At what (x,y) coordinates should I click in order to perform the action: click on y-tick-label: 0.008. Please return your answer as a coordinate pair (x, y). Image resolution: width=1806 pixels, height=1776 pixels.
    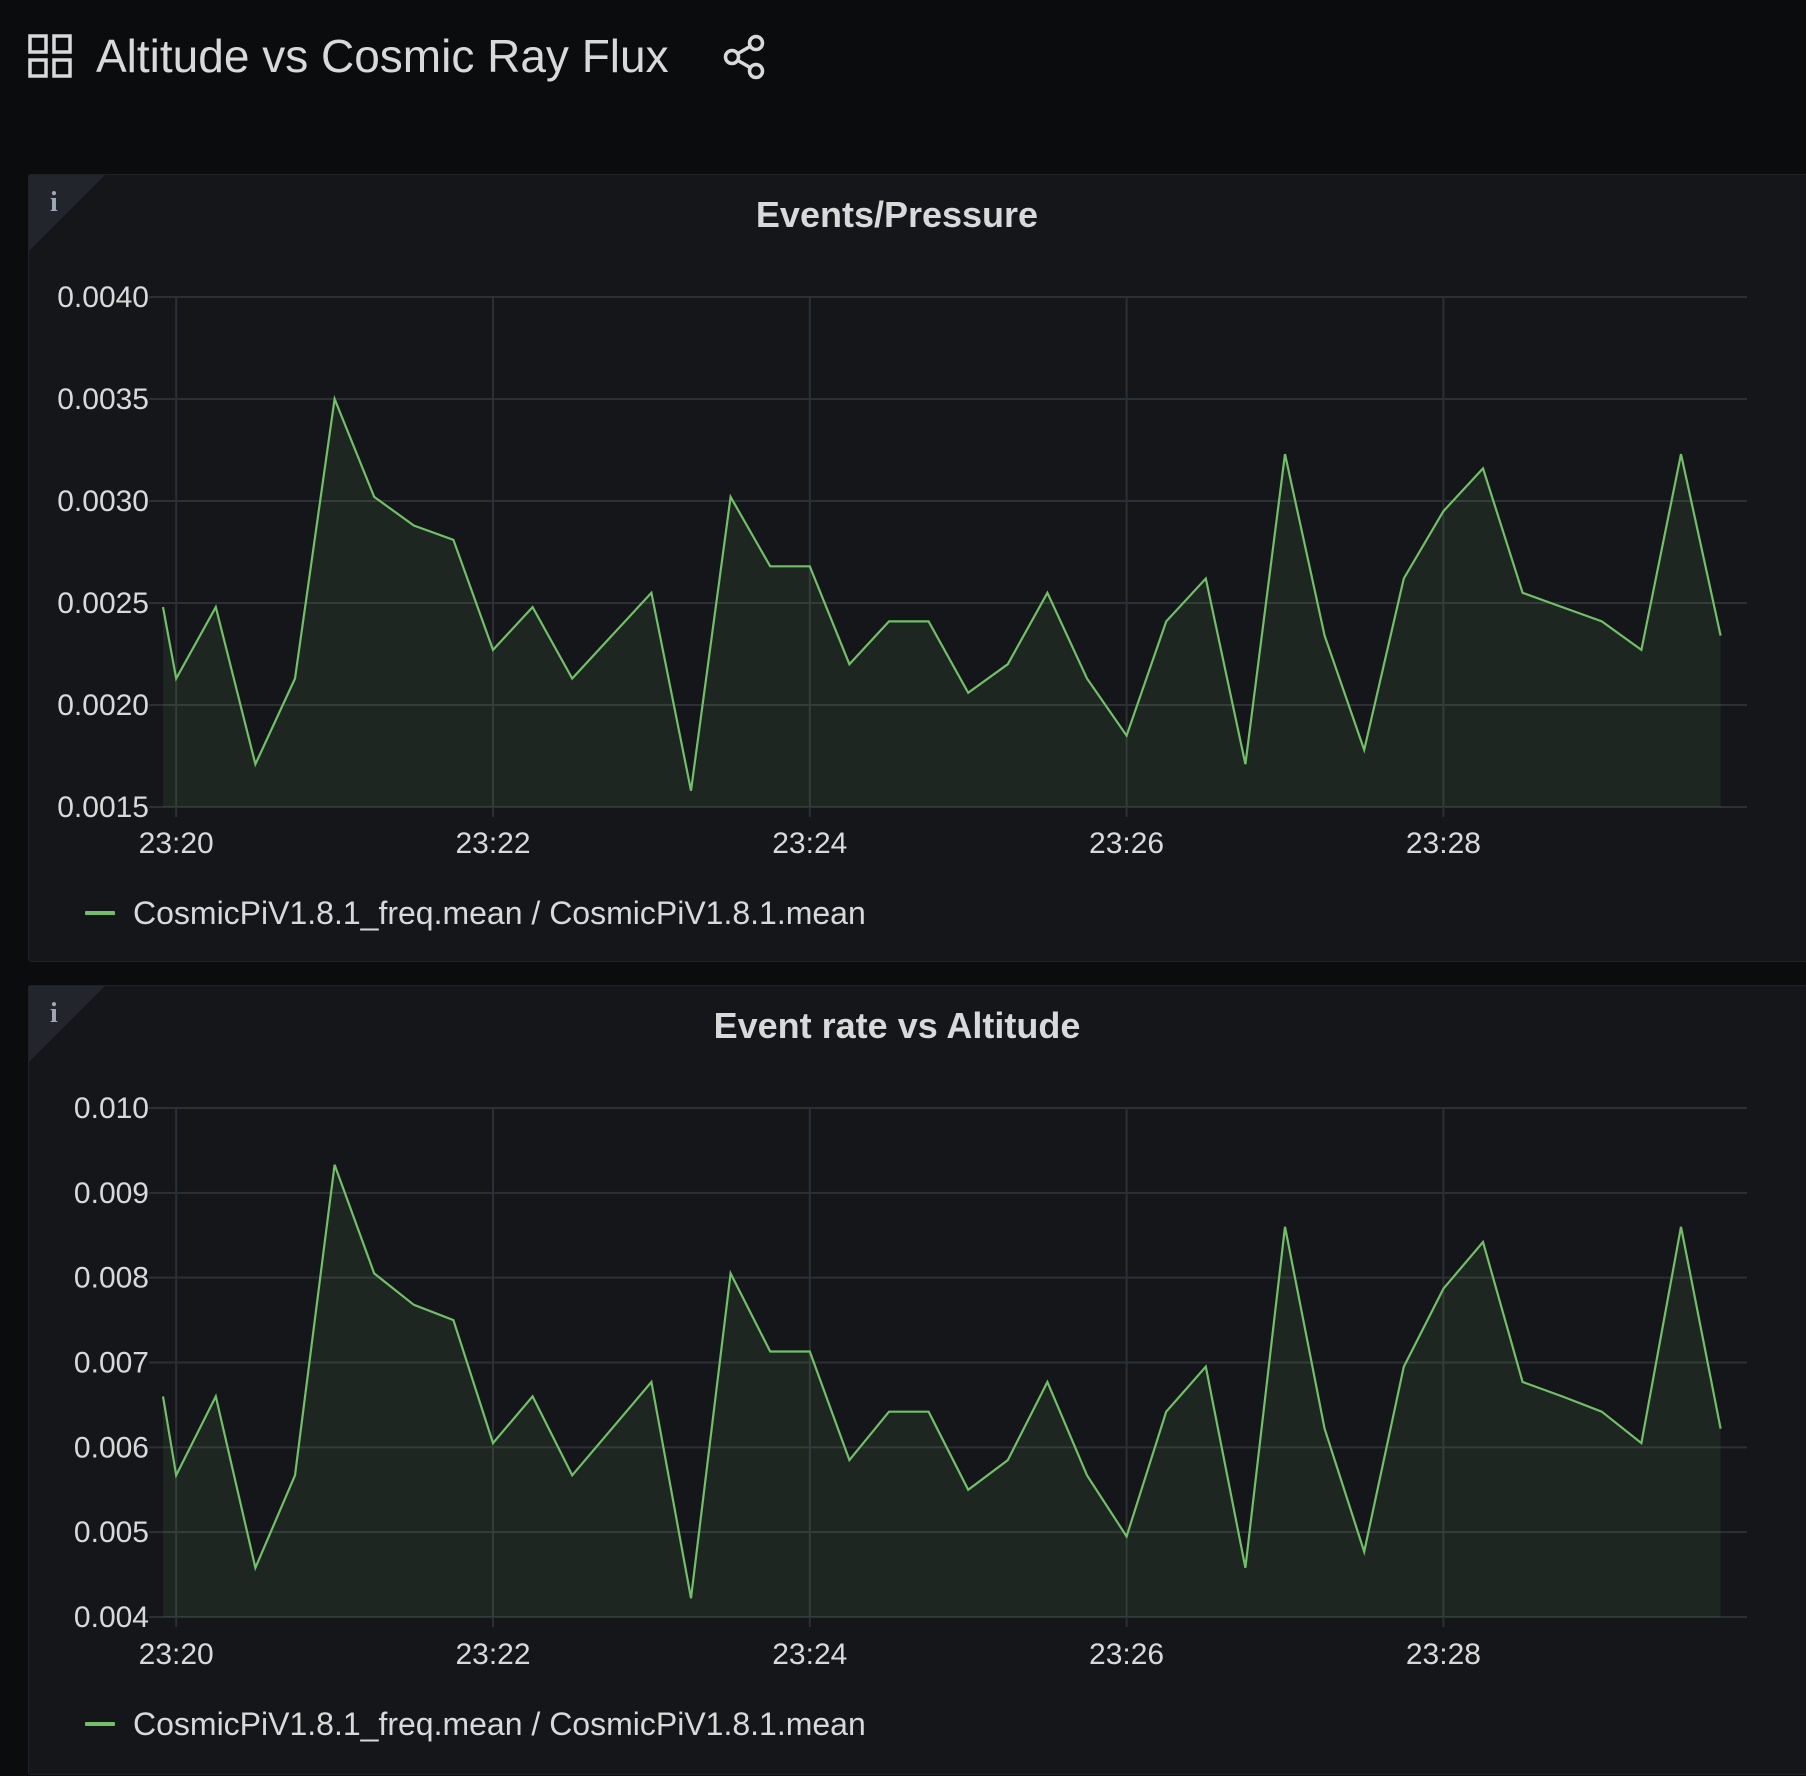
    Looking at the image, I should click on (111, 1278).